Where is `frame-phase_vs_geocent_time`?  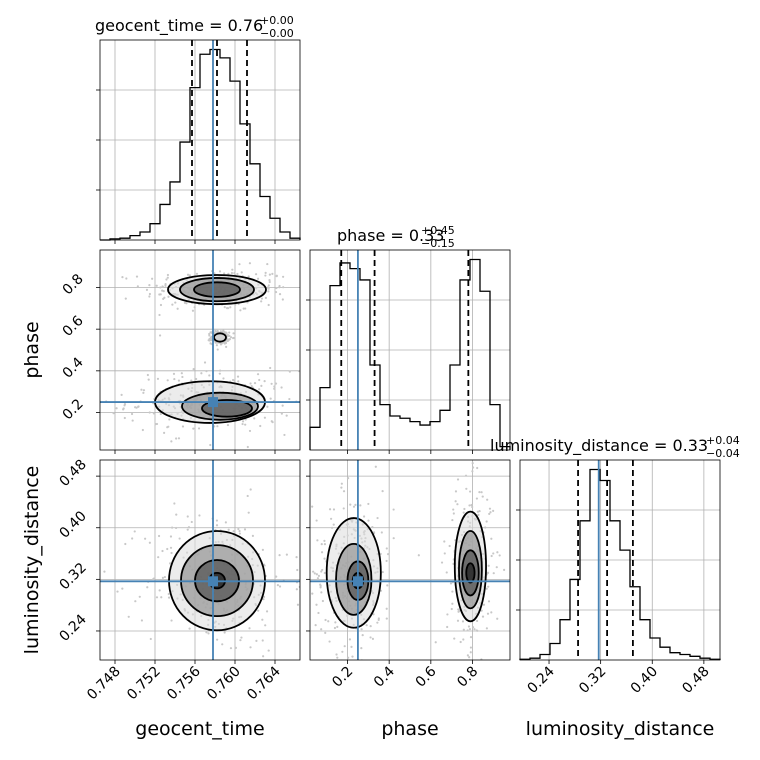
frame-phase_vs_geocent_time is located at coordinates (200, 350).